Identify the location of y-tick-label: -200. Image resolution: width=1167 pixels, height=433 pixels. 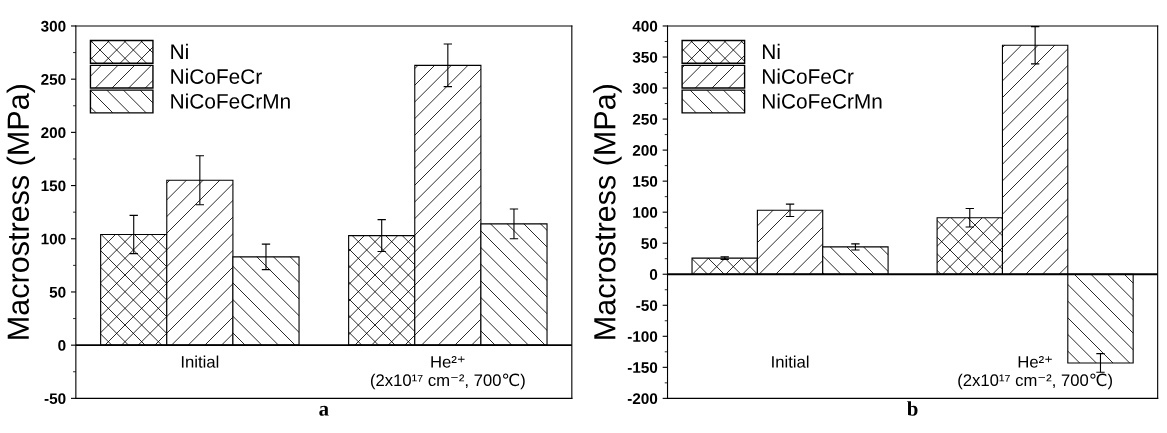
(642, 399).